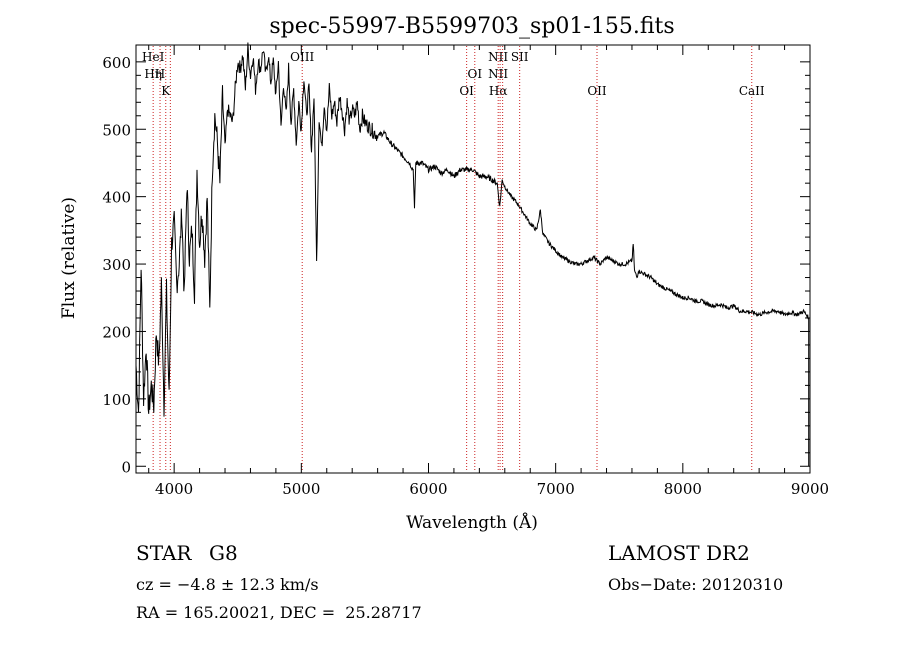  What do you see at coordinates (116, 265) in the screenshot?
I see `y-tick-label: 300` at bounding box center [116, 265].